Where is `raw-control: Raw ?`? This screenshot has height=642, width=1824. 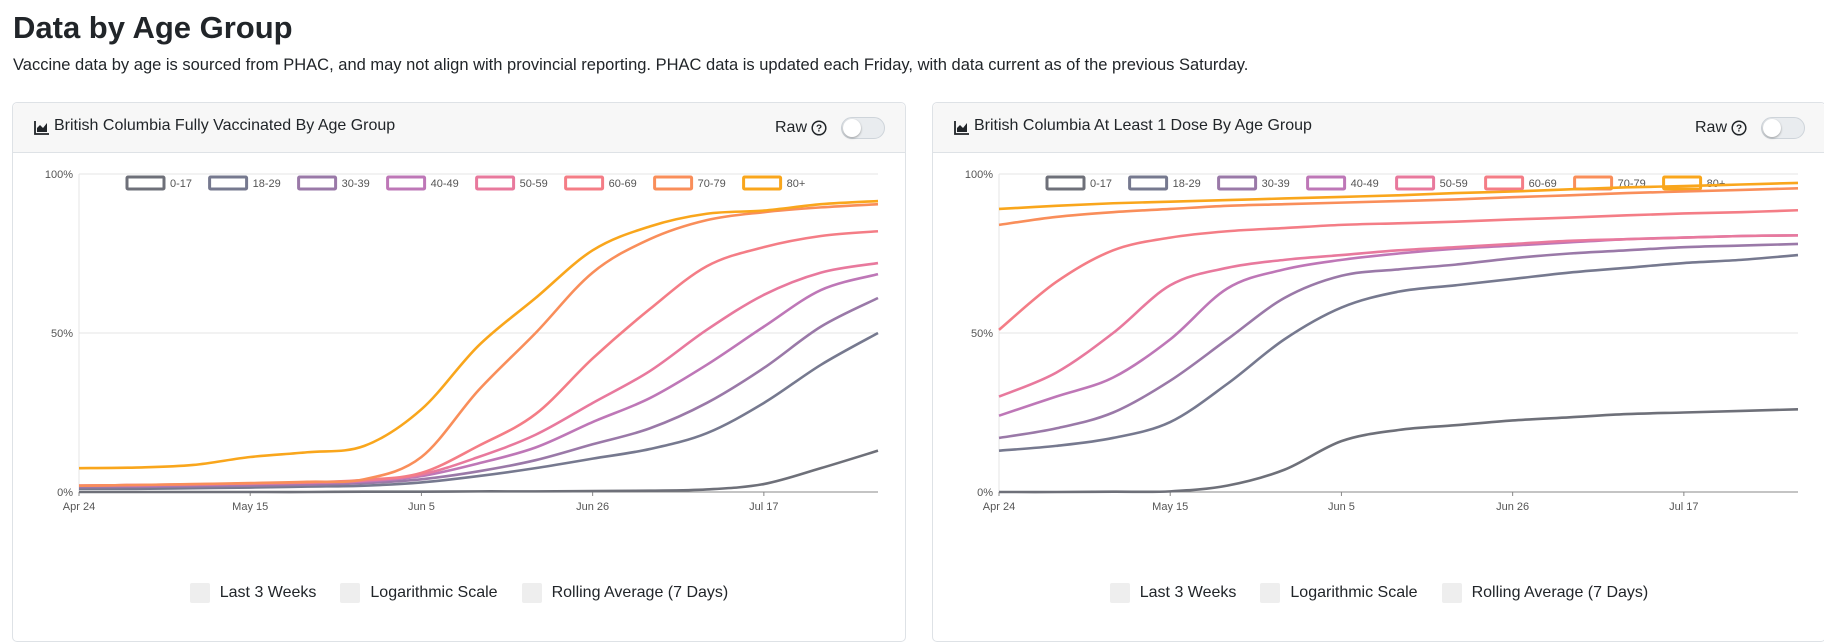 raw-control: Raw ? is located at coordinates (830, 128).